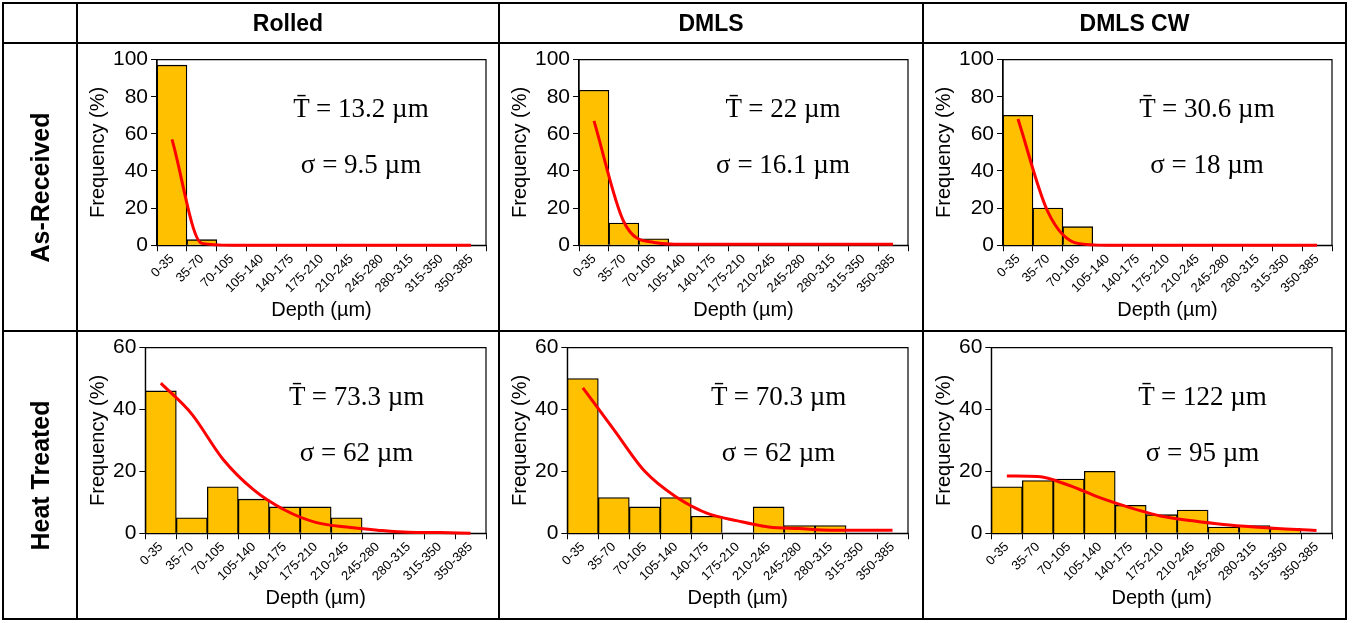 This screenshot has width=1355, height=623. I want to click on annotation: T̄ = 122 µm, so click(1202, 395).